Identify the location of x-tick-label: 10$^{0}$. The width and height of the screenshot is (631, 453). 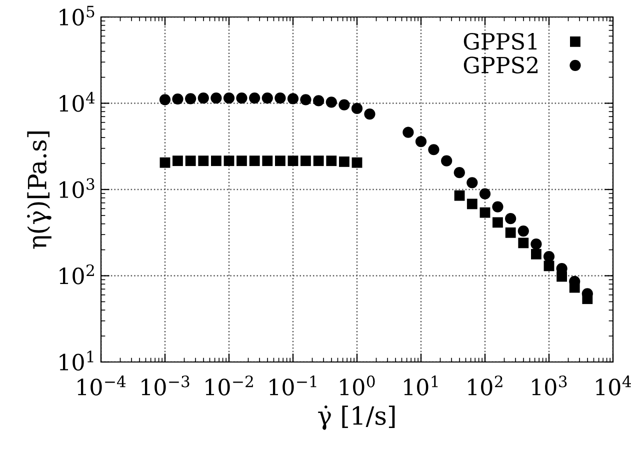
(357, 386).